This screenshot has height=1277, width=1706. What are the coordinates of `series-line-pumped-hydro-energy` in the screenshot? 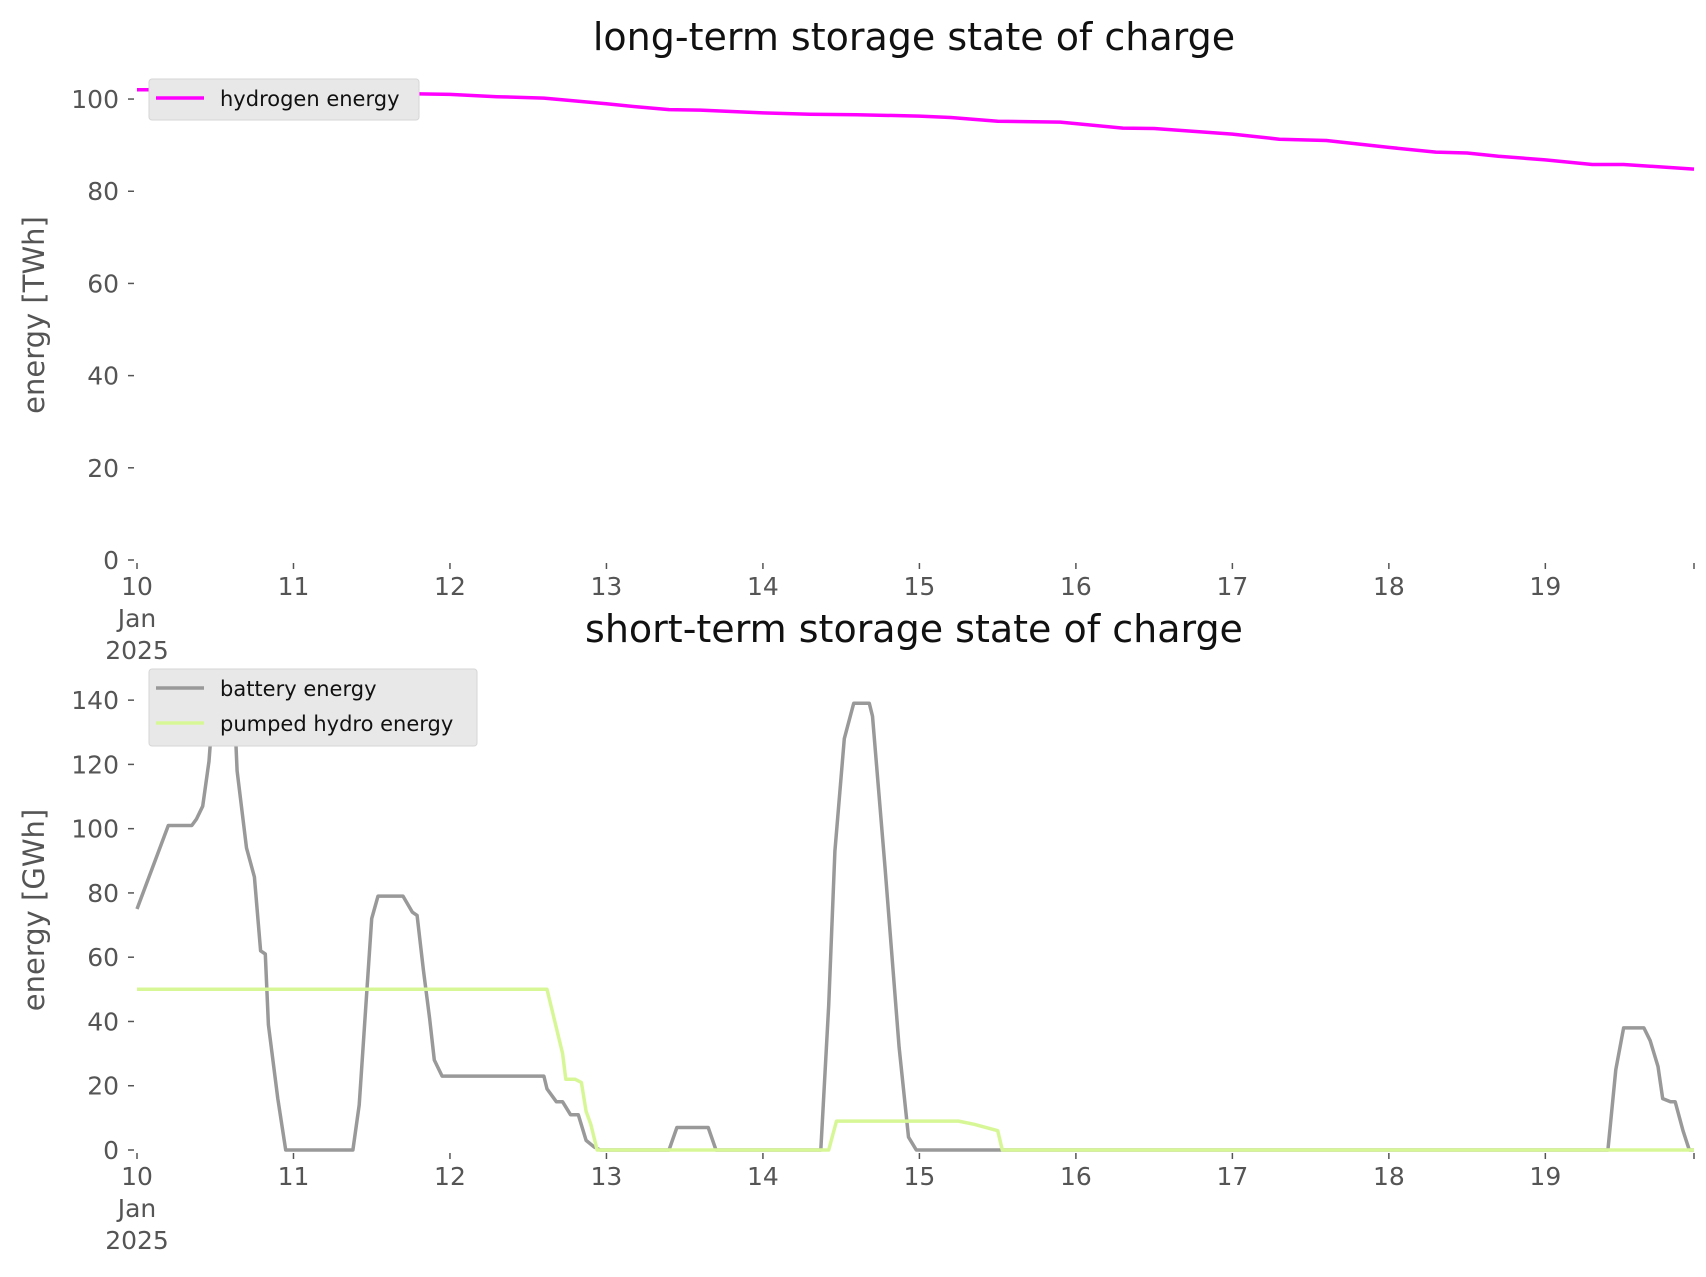 It's located at (915, 1069).